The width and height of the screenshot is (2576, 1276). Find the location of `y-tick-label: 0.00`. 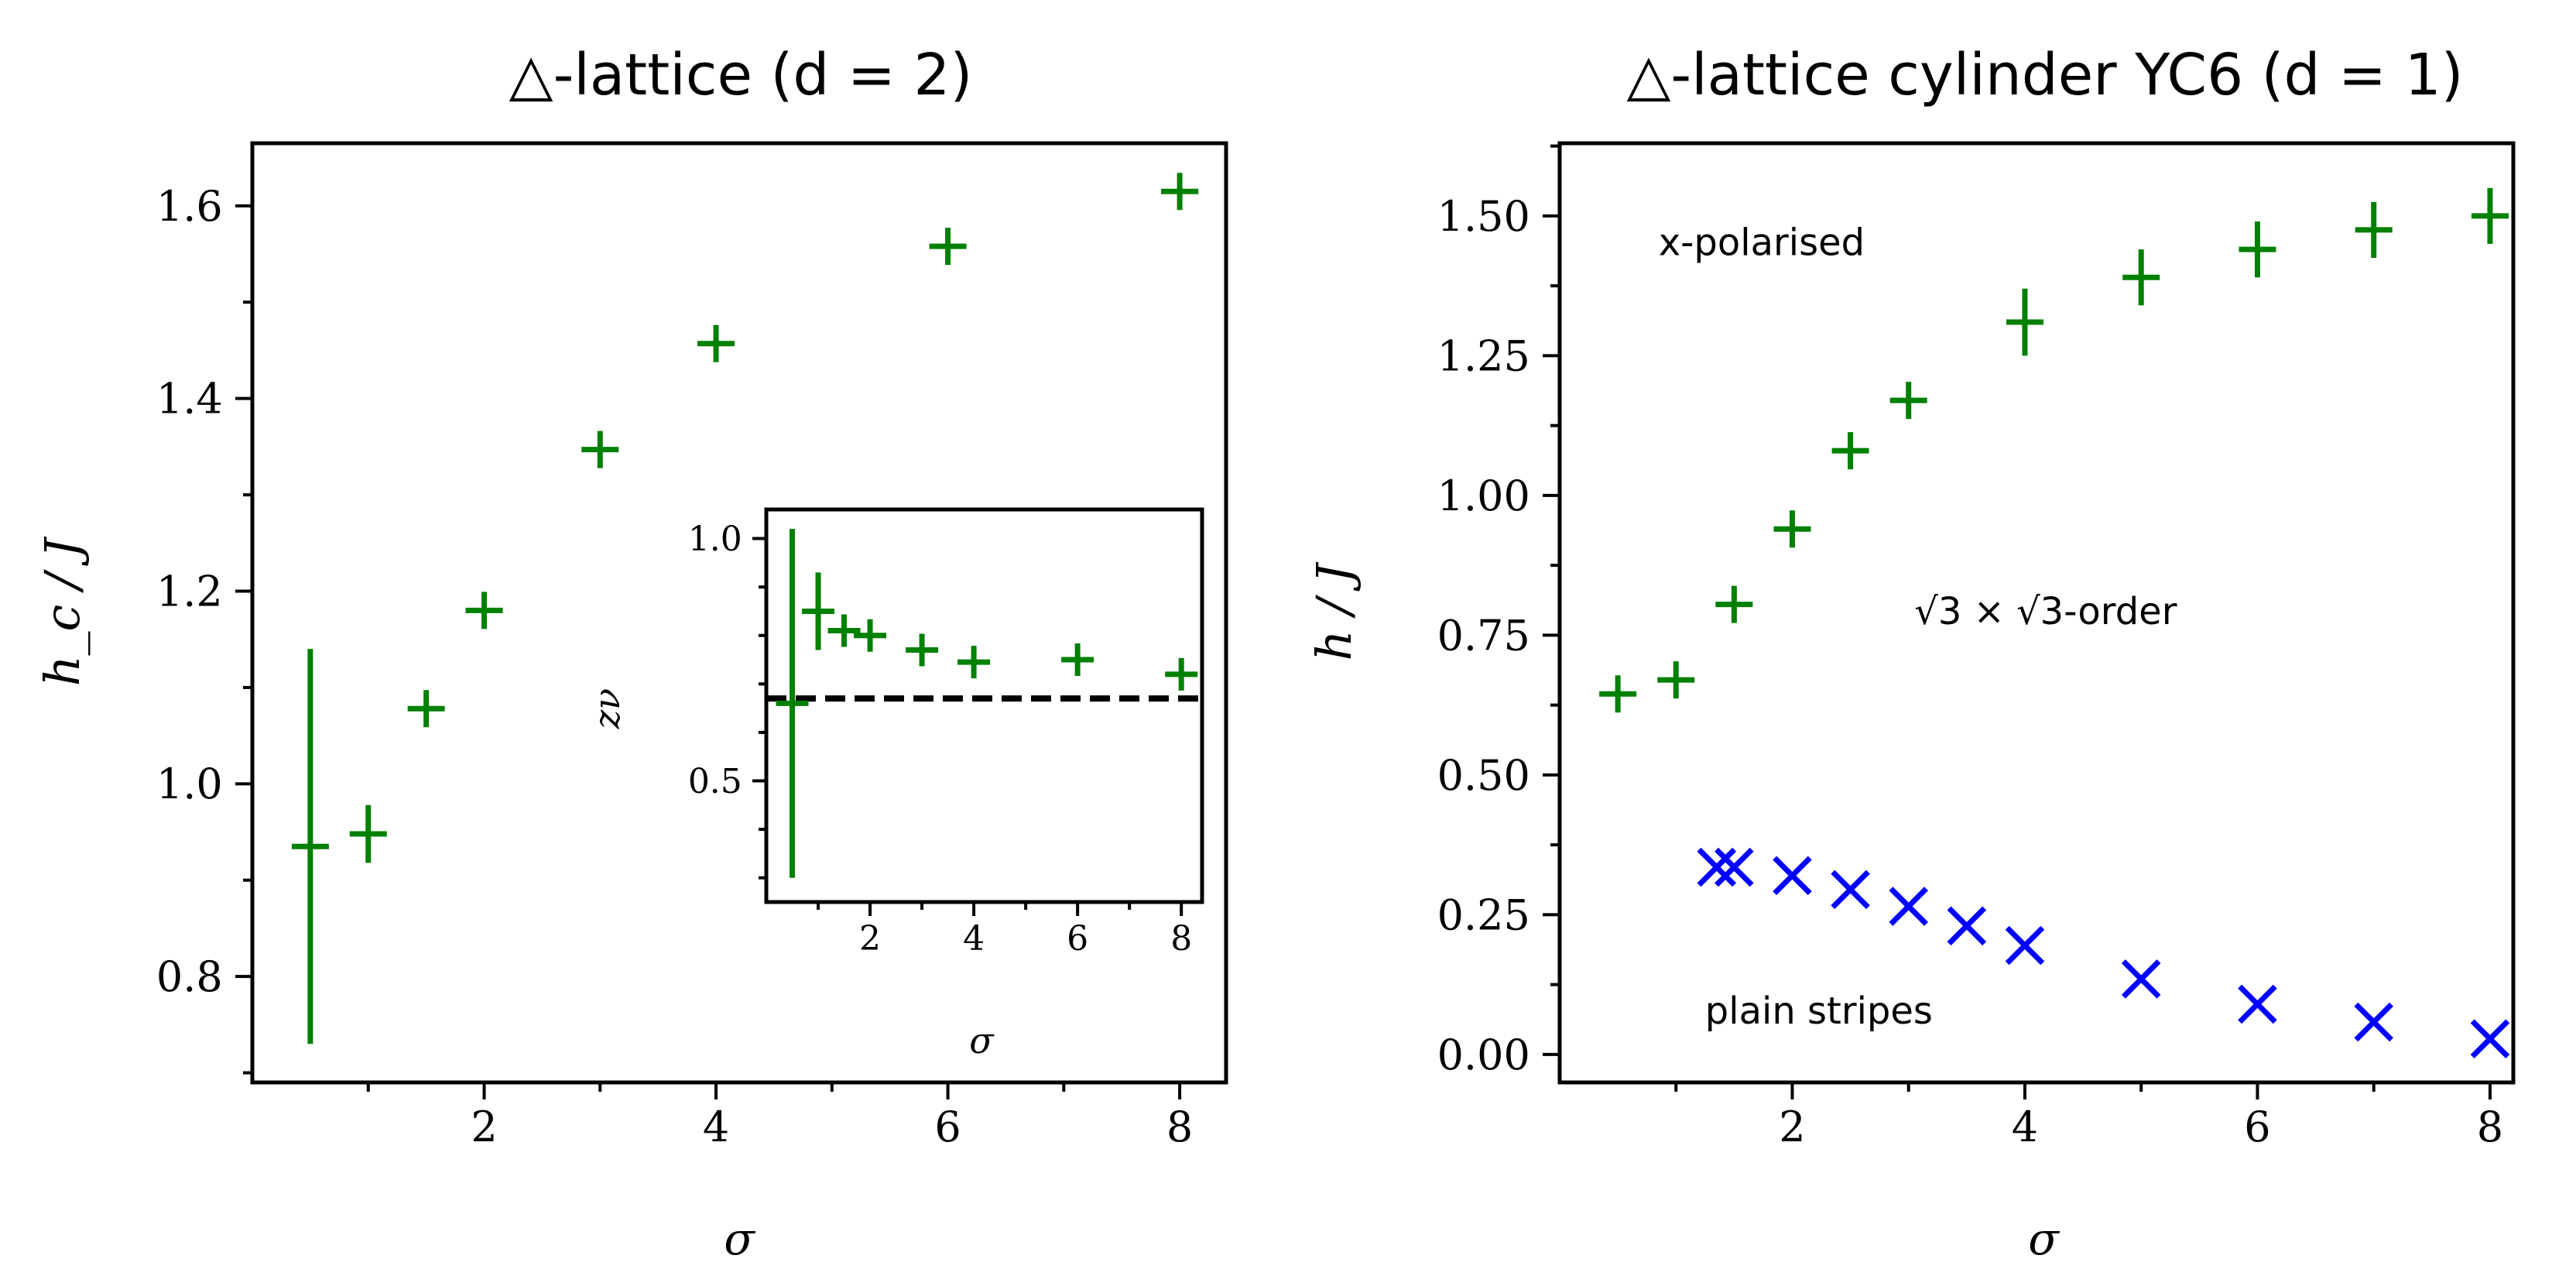

y-tick-label: 0.00 is located at coordinates (1484, 1055).